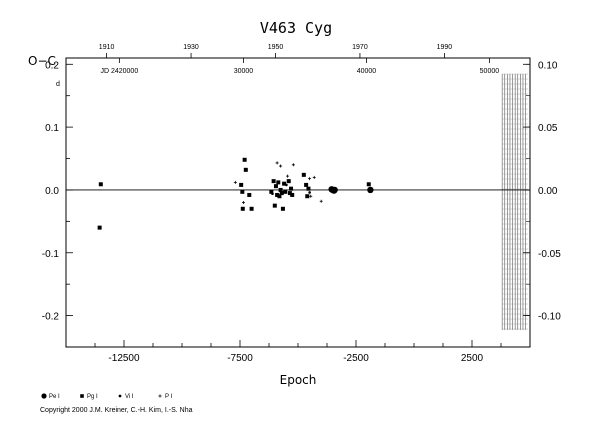 This screenshot has height=425, width=590. What do you see at coordinates (58, 84) in the screenshot?
I see `y-axis-unit: d` at bounding box center [58, 84].